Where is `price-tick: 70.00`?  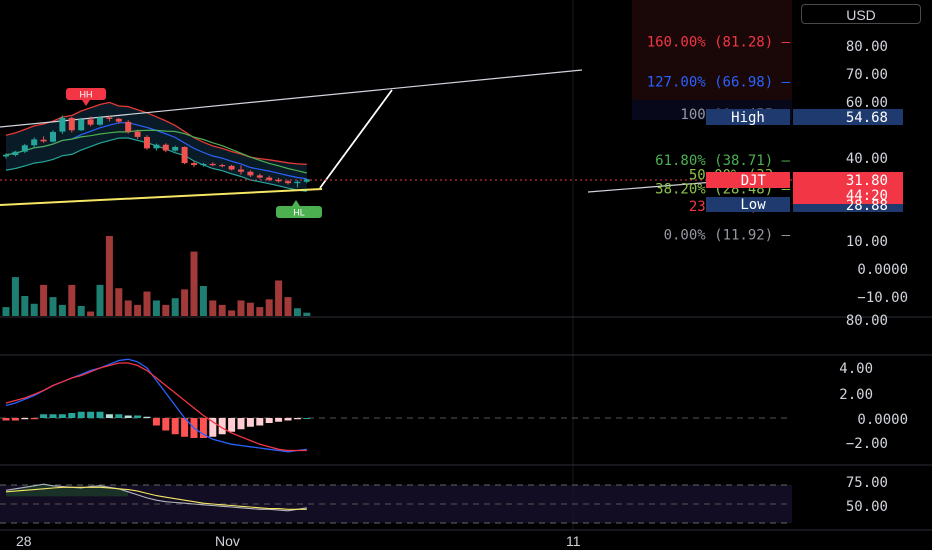 price-tick: 70.00 is located at coordinates (867, 75).